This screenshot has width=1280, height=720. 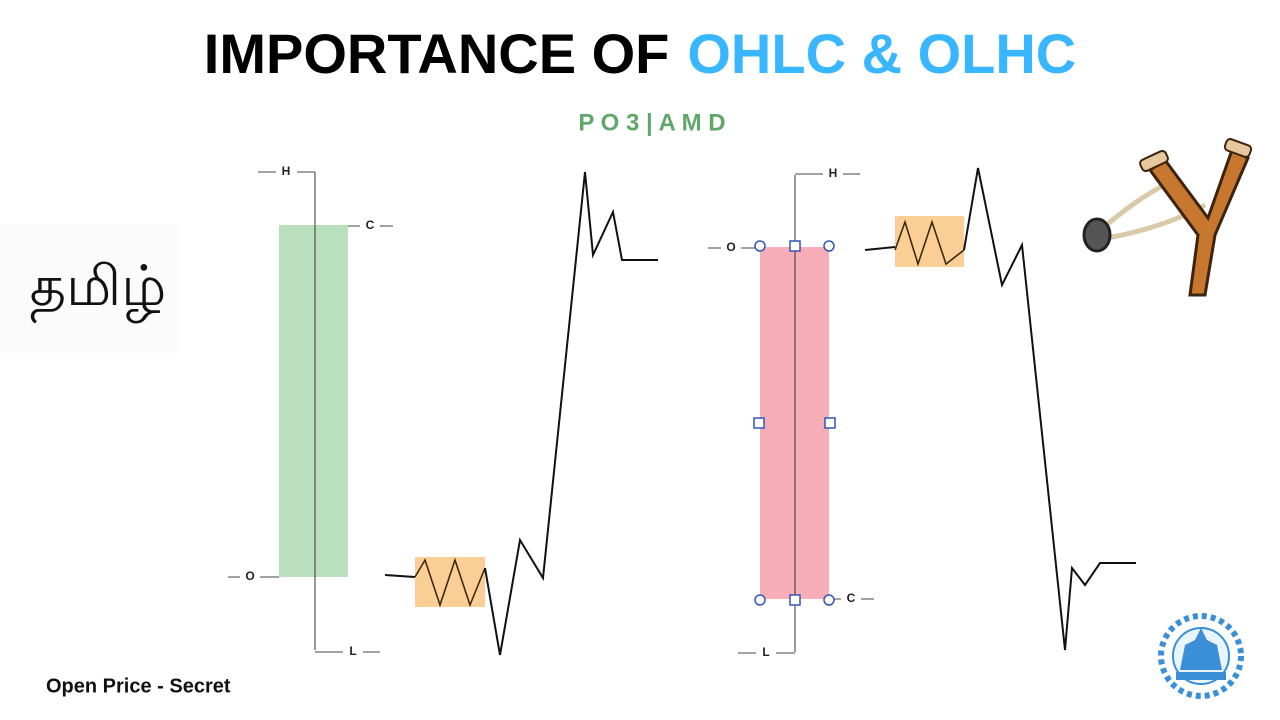 I want to click on language-box, so click(x=90, y=289).